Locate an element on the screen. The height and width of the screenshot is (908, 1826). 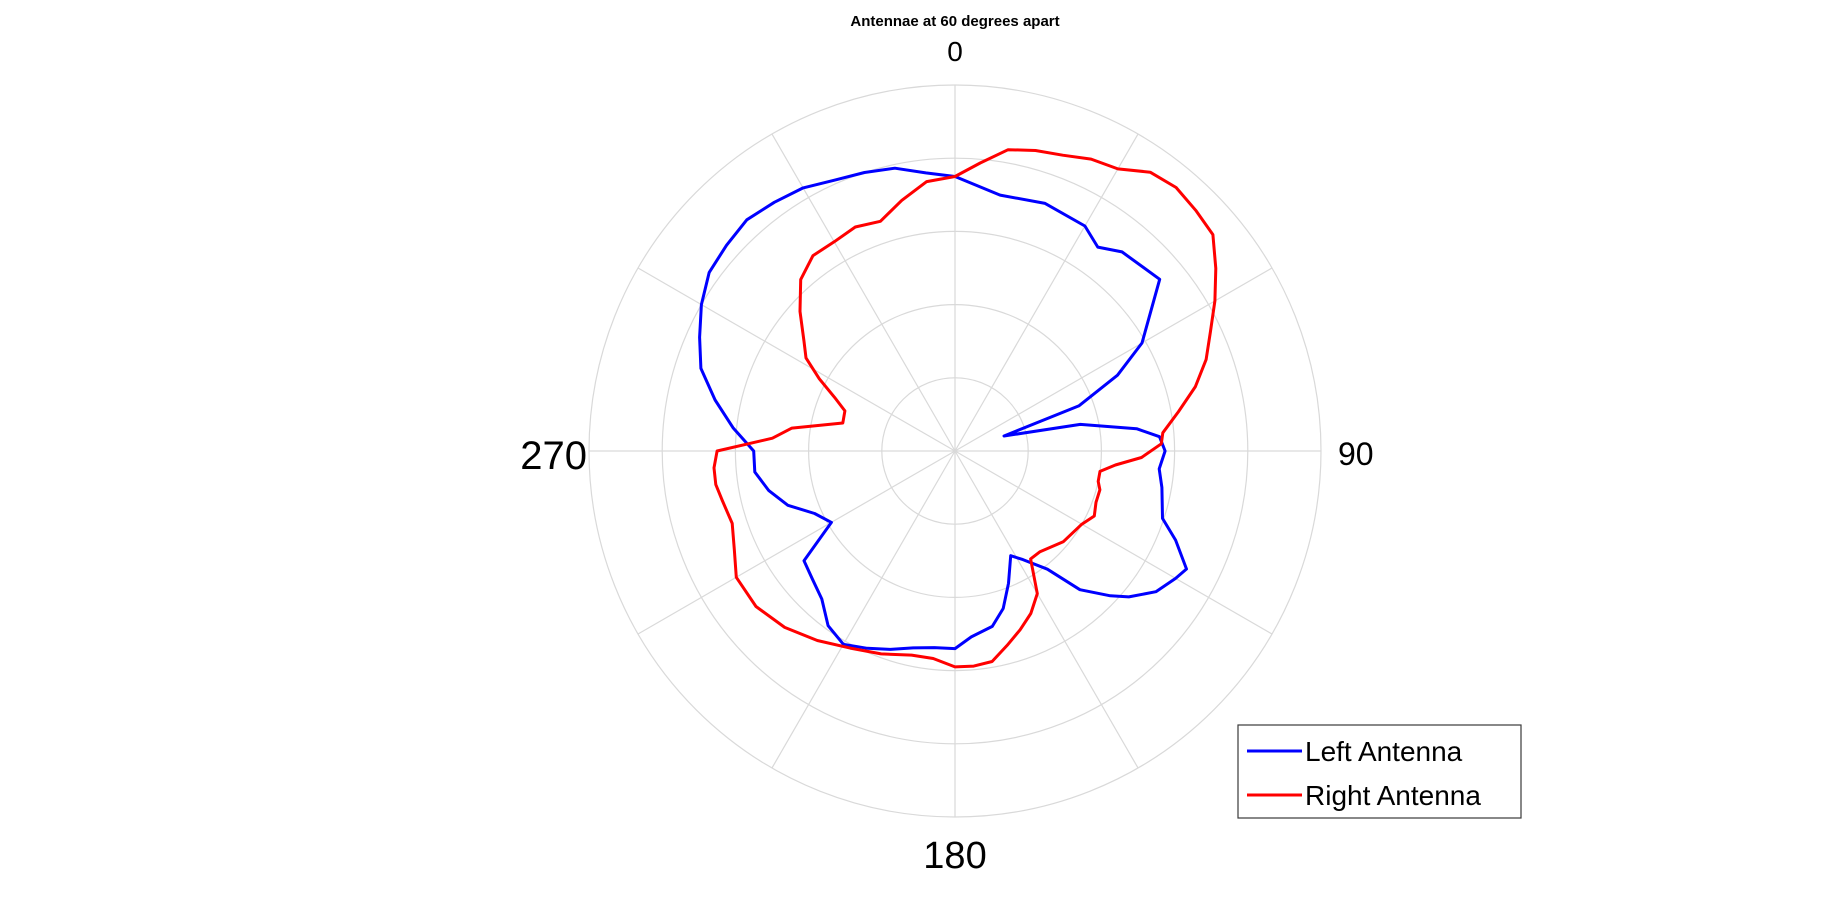
legend-label-right-antenna: Right Antenna is located at coordinates (1393, 795).